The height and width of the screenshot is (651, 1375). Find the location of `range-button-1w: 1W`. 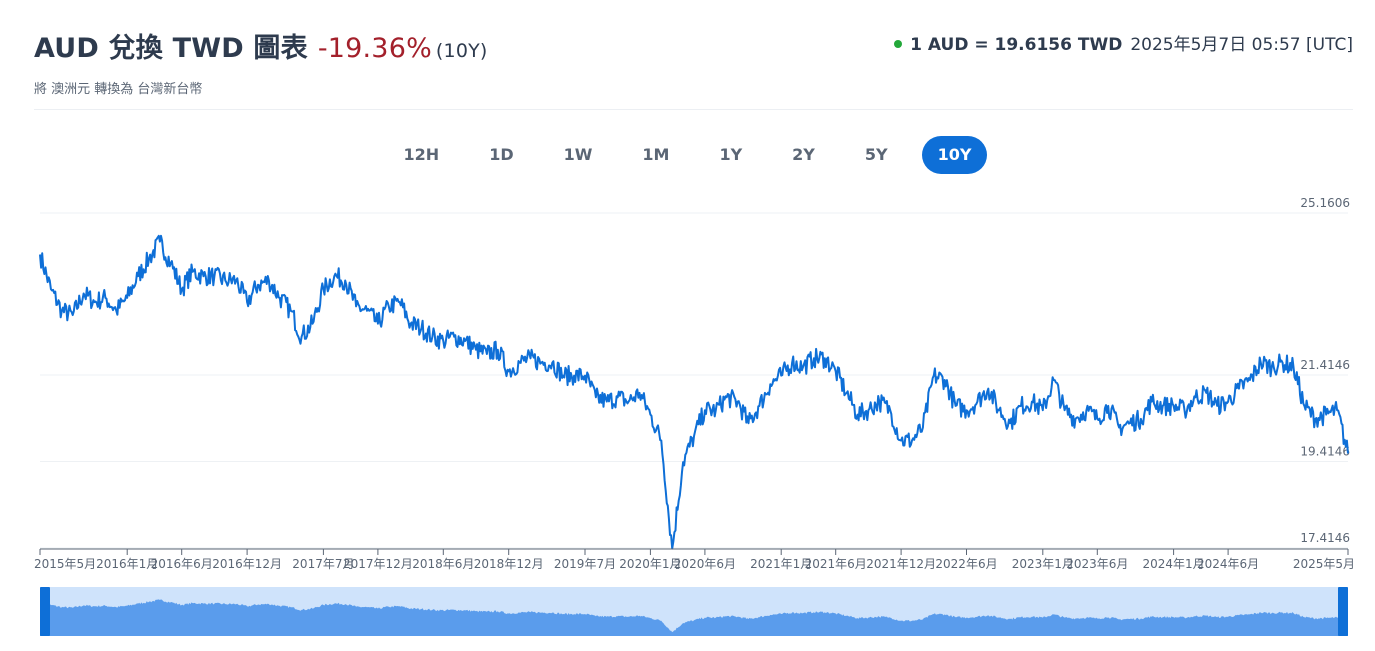

range-button-1w: 1W is located at coordinates (578, 154).